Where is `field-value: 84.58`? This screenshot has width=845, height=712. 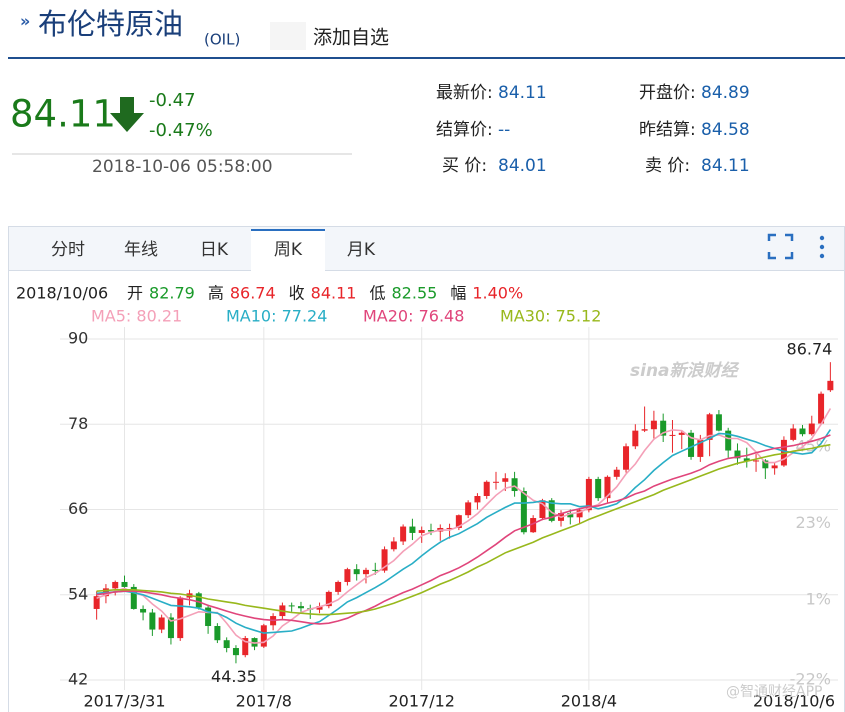
field-value: 84.58 is located at coordinates (725, 130).